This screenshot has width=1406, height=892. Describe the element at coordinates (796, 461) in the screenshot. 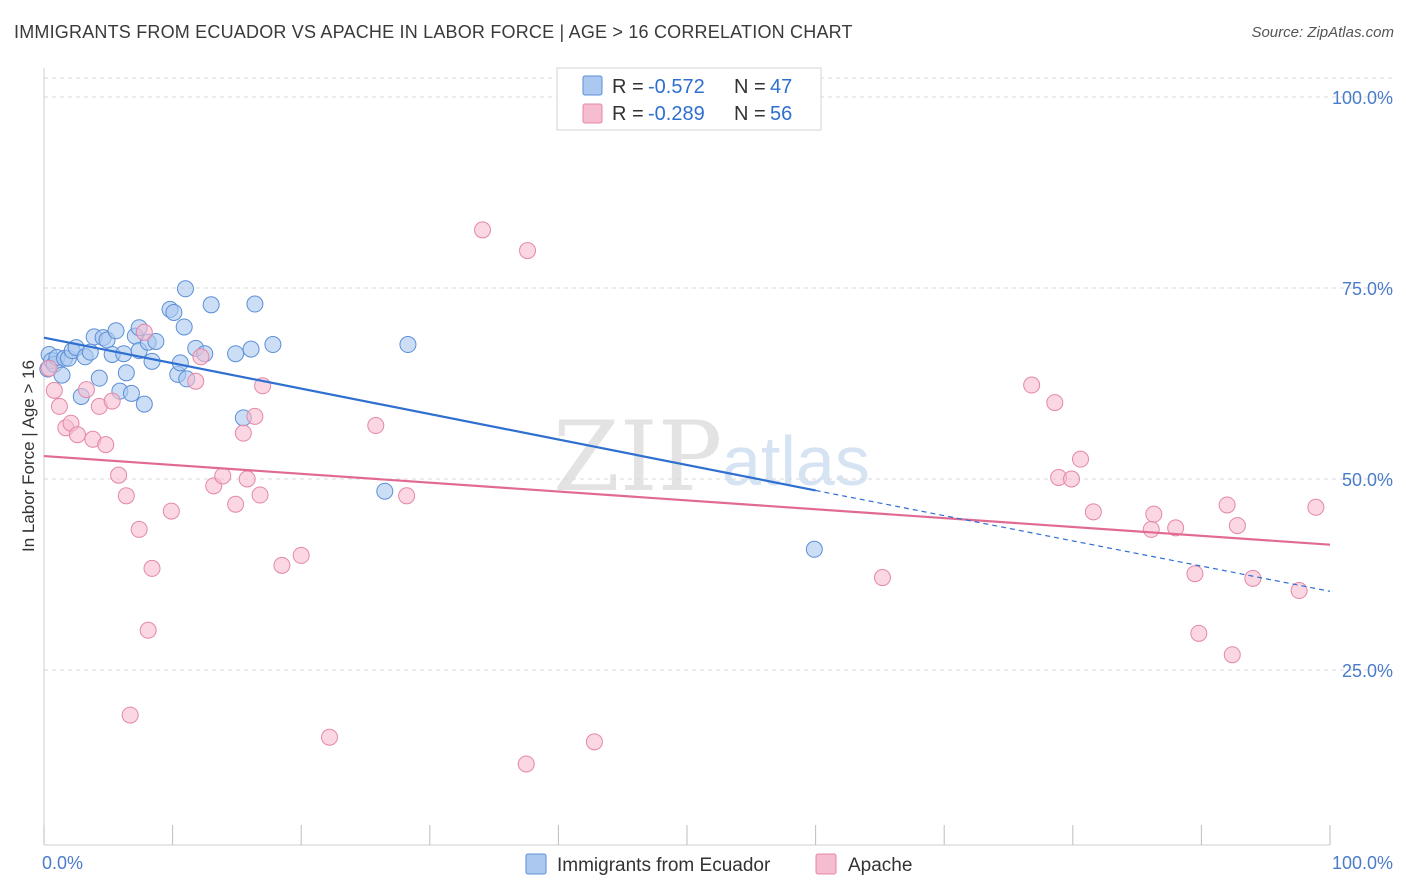

I see `watermark-atlas: atlas` at that location.